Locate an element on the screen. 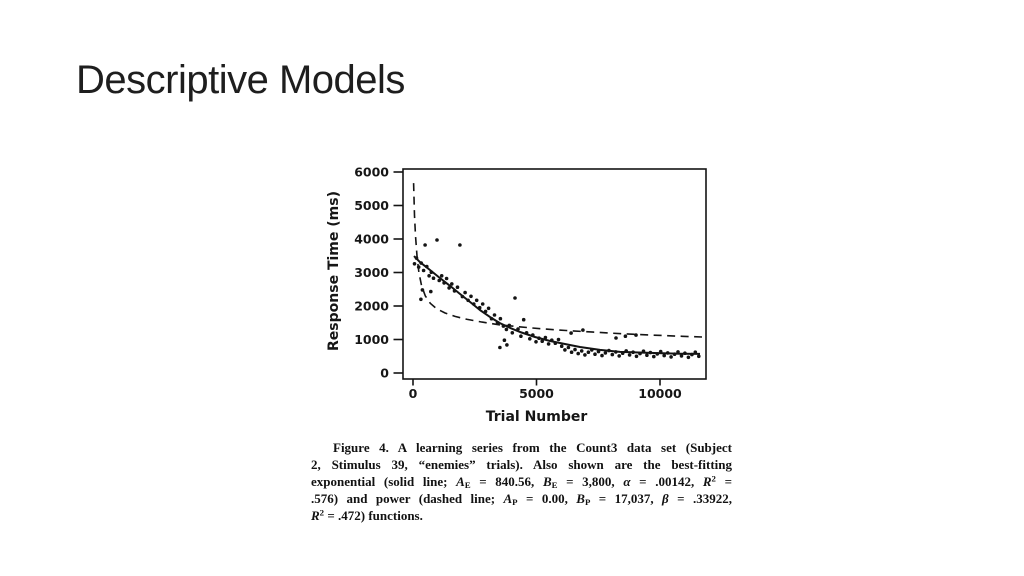 The height and width of the screenshot is (576, 1024). y-tick-label: 6000 is located at coordinates (371, 172).